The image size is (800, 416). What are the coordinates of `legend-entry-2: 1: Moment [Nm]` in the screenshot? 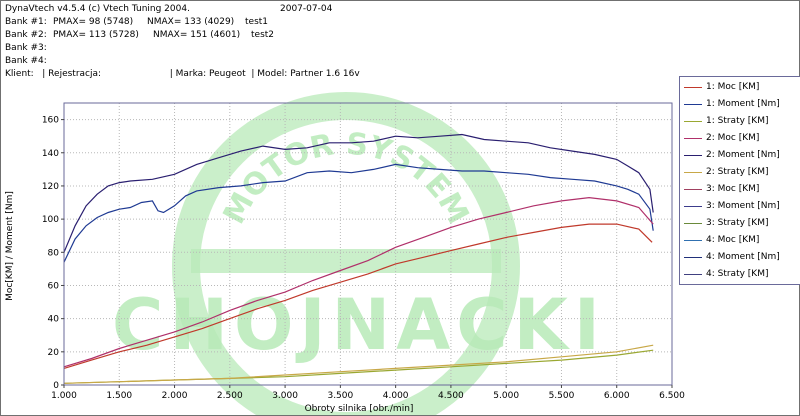 It's located at (740, 105).